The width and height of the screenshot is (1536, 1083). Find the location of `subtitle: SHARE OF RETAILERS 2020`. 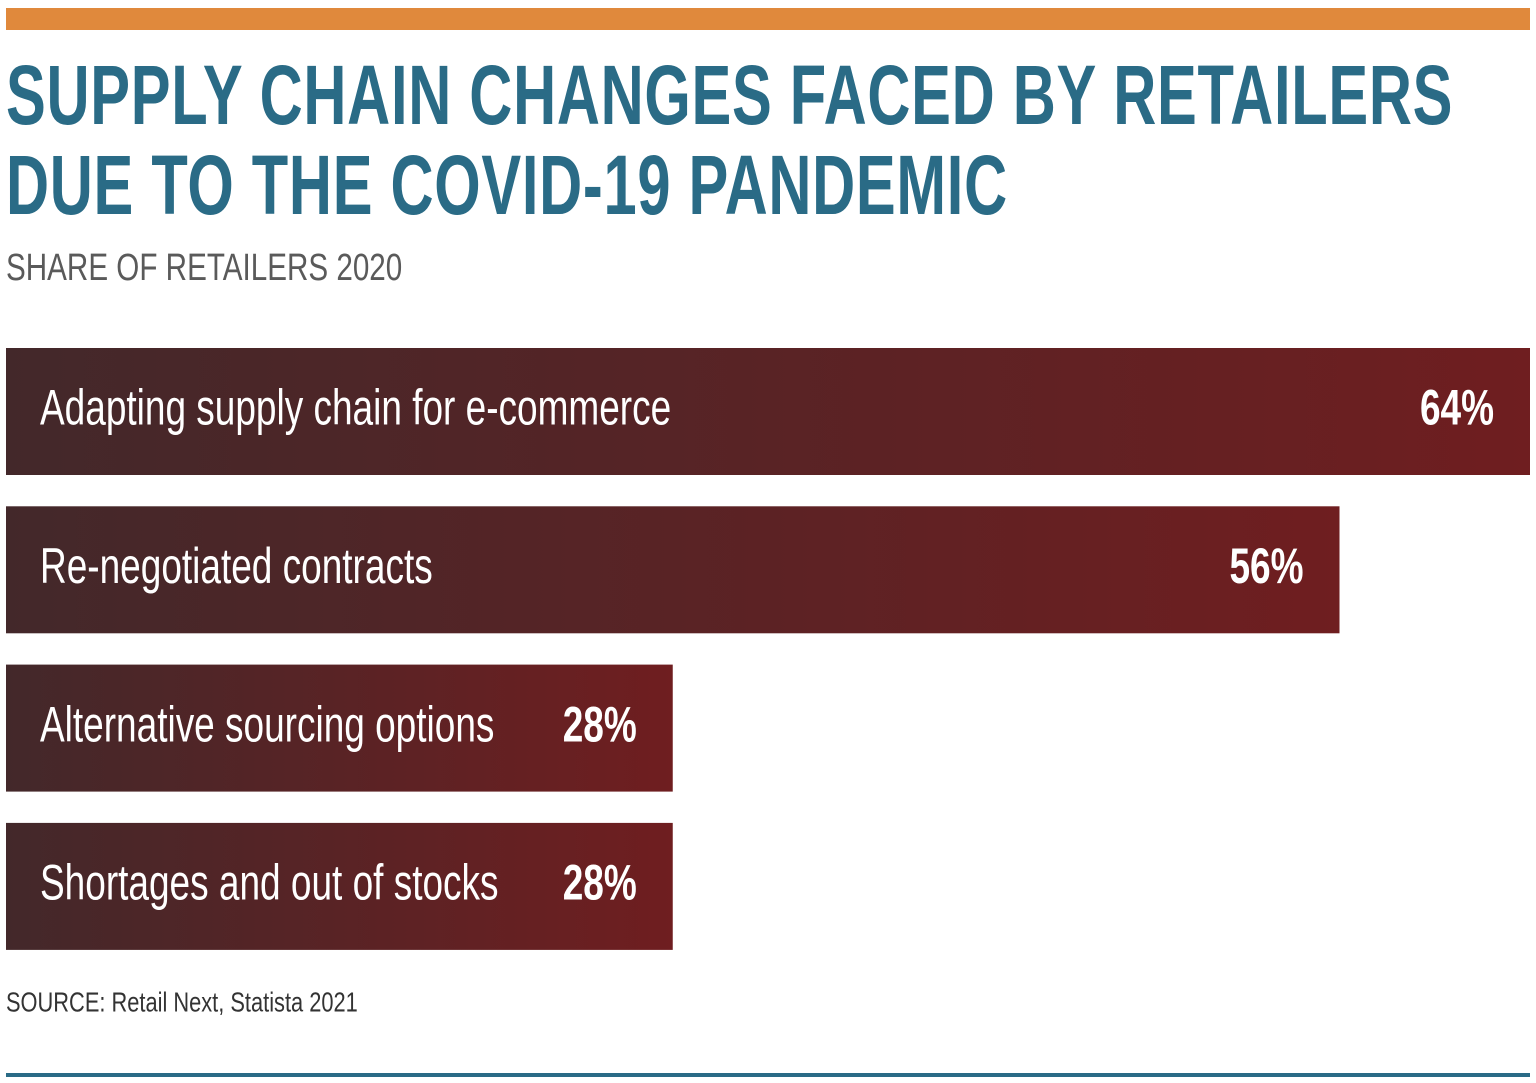

subtitle: SHARE OF RETAILERS 2020 is located at coordinates (204, 268).